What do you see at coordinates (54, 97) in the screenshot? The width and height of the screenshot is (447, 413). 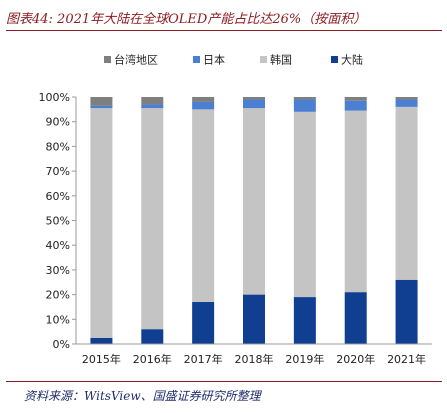 I see `y-tick-label: 100%` at bounding box center [54, 97].